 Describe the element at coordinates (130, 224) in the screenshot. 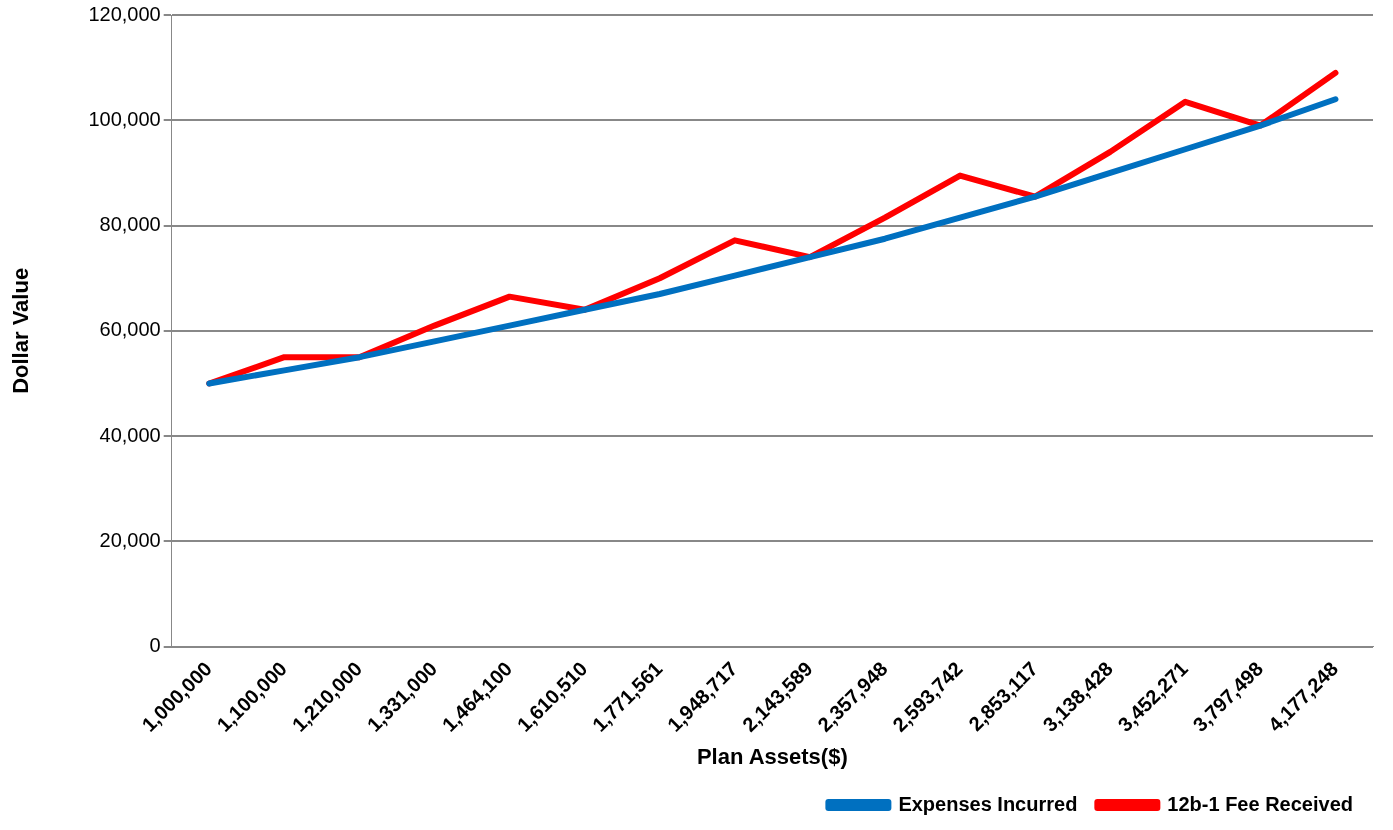

I see `y-tick-label: 80,000` at that location.